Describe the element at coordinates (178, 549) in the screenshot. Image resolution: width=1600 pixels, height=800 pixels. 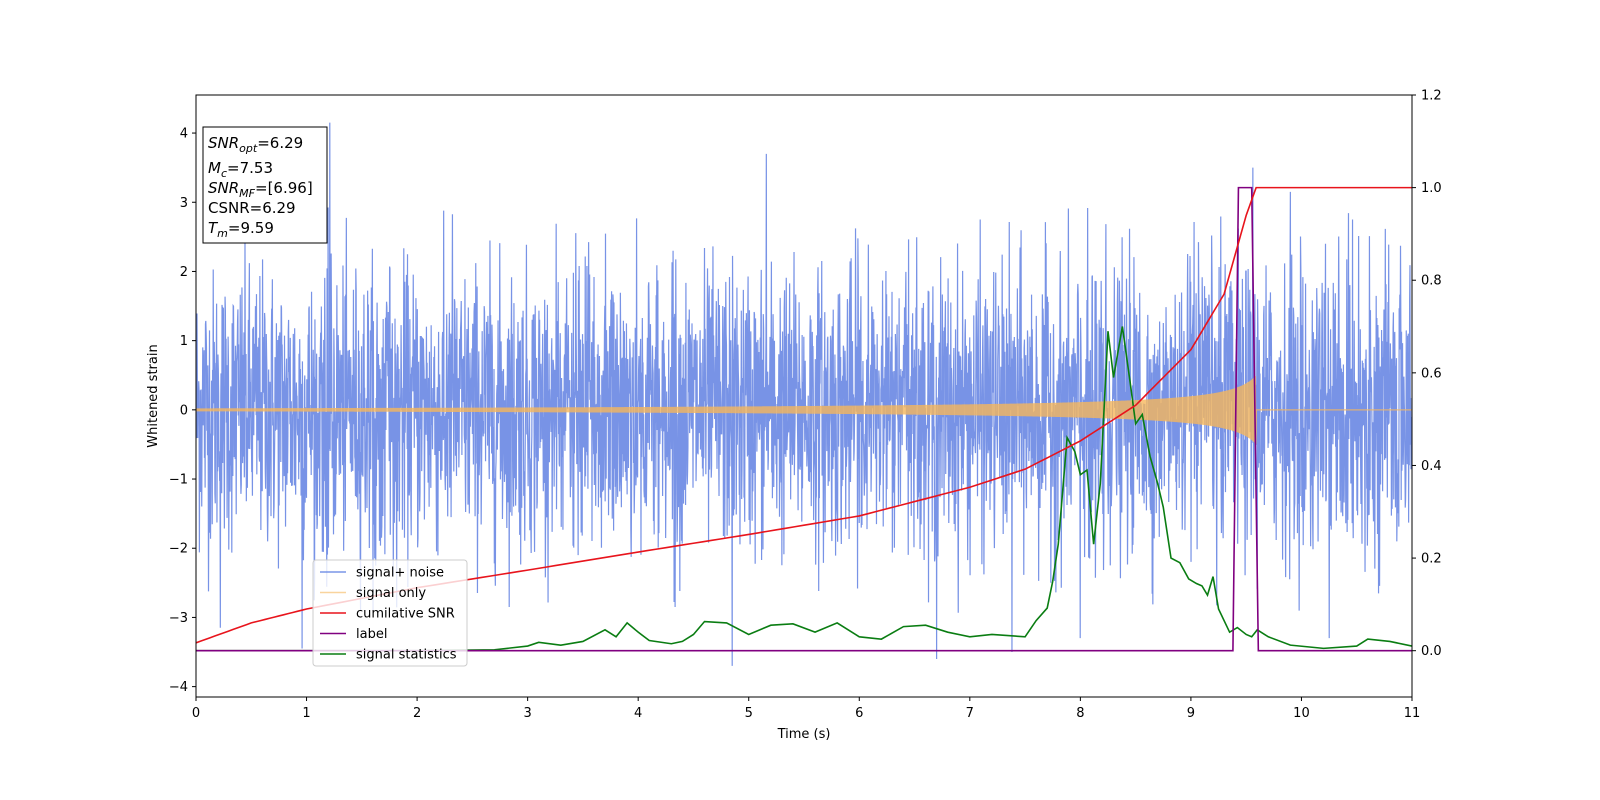
I see `y-tick-label: −2` at that location.